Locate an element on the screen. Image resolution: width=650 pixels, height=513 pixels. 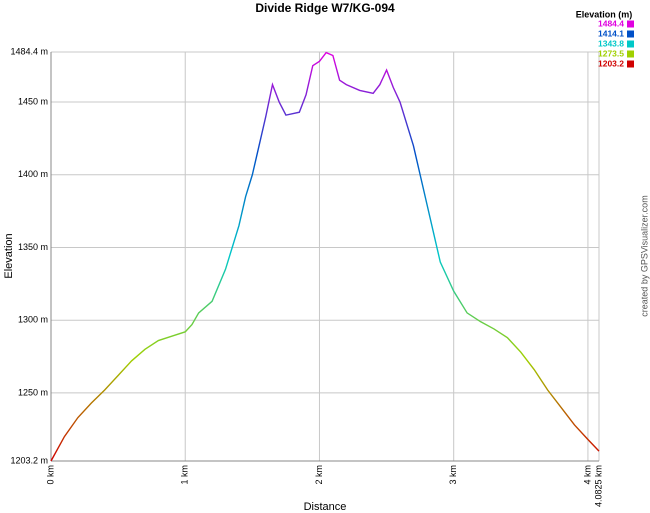
y-tick-label: 1450 m is located at coordinates (33, 101).